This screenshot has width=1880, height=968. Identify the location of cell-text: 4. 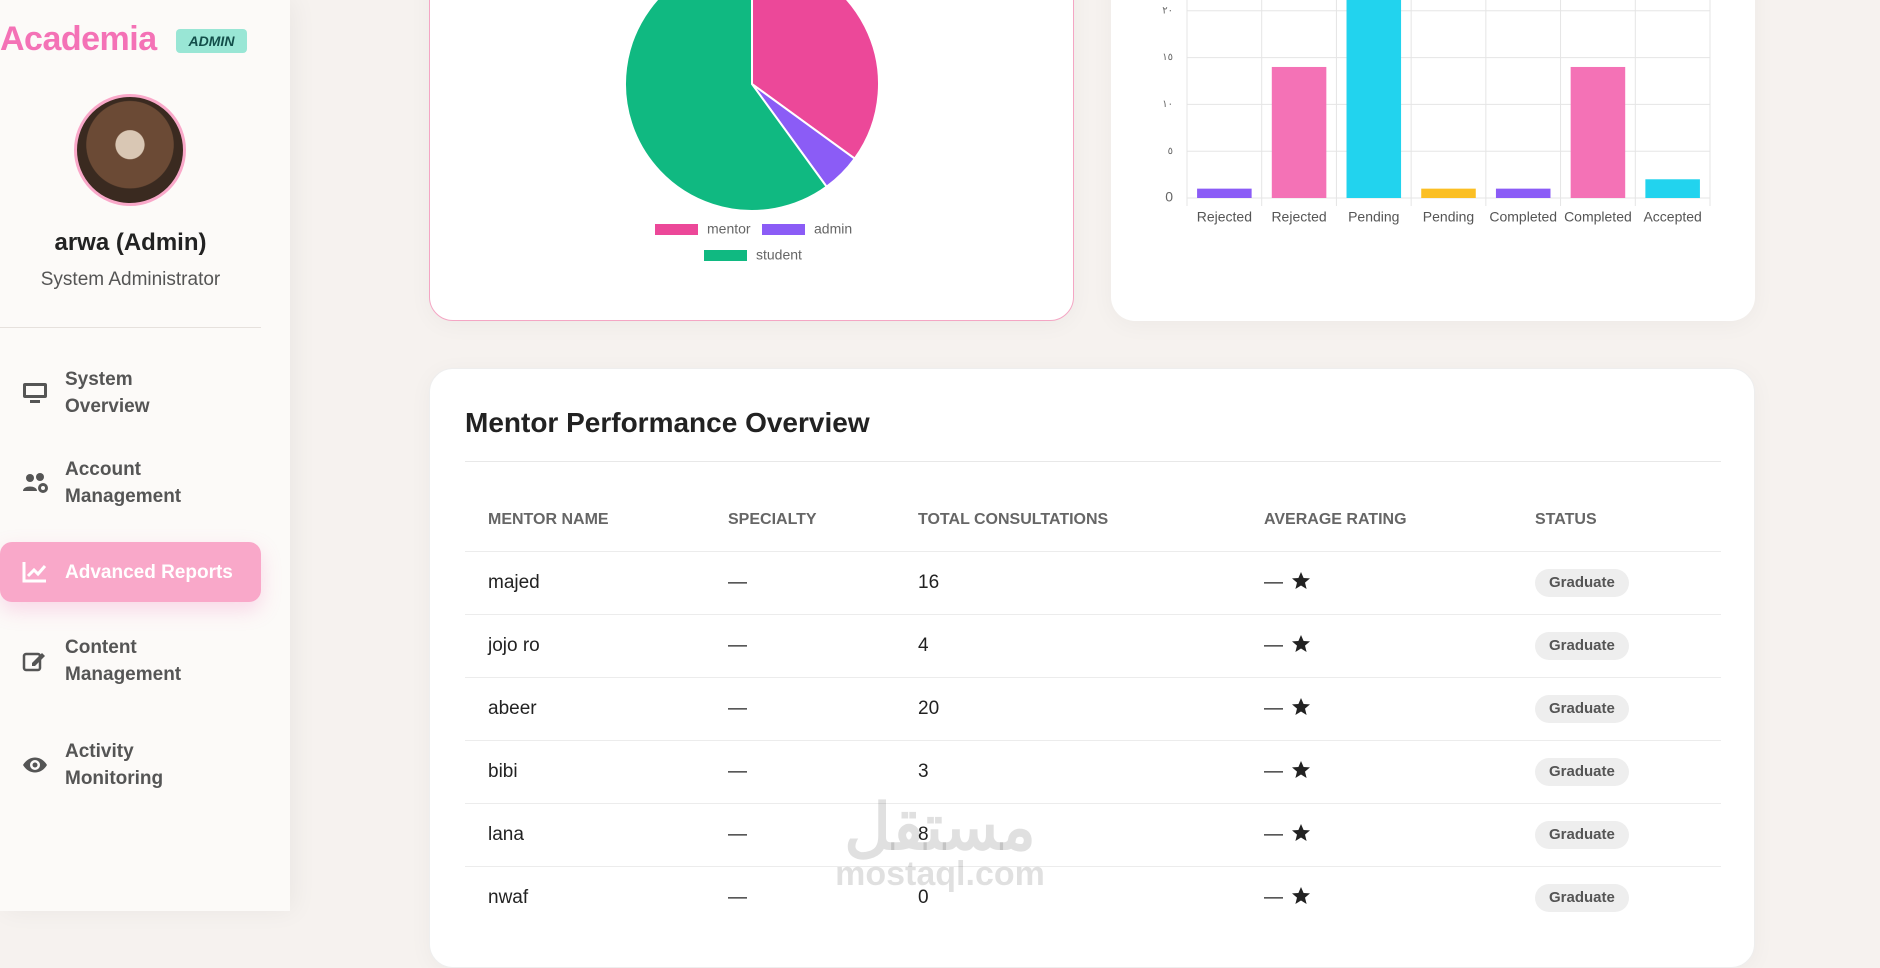
(923, 645).